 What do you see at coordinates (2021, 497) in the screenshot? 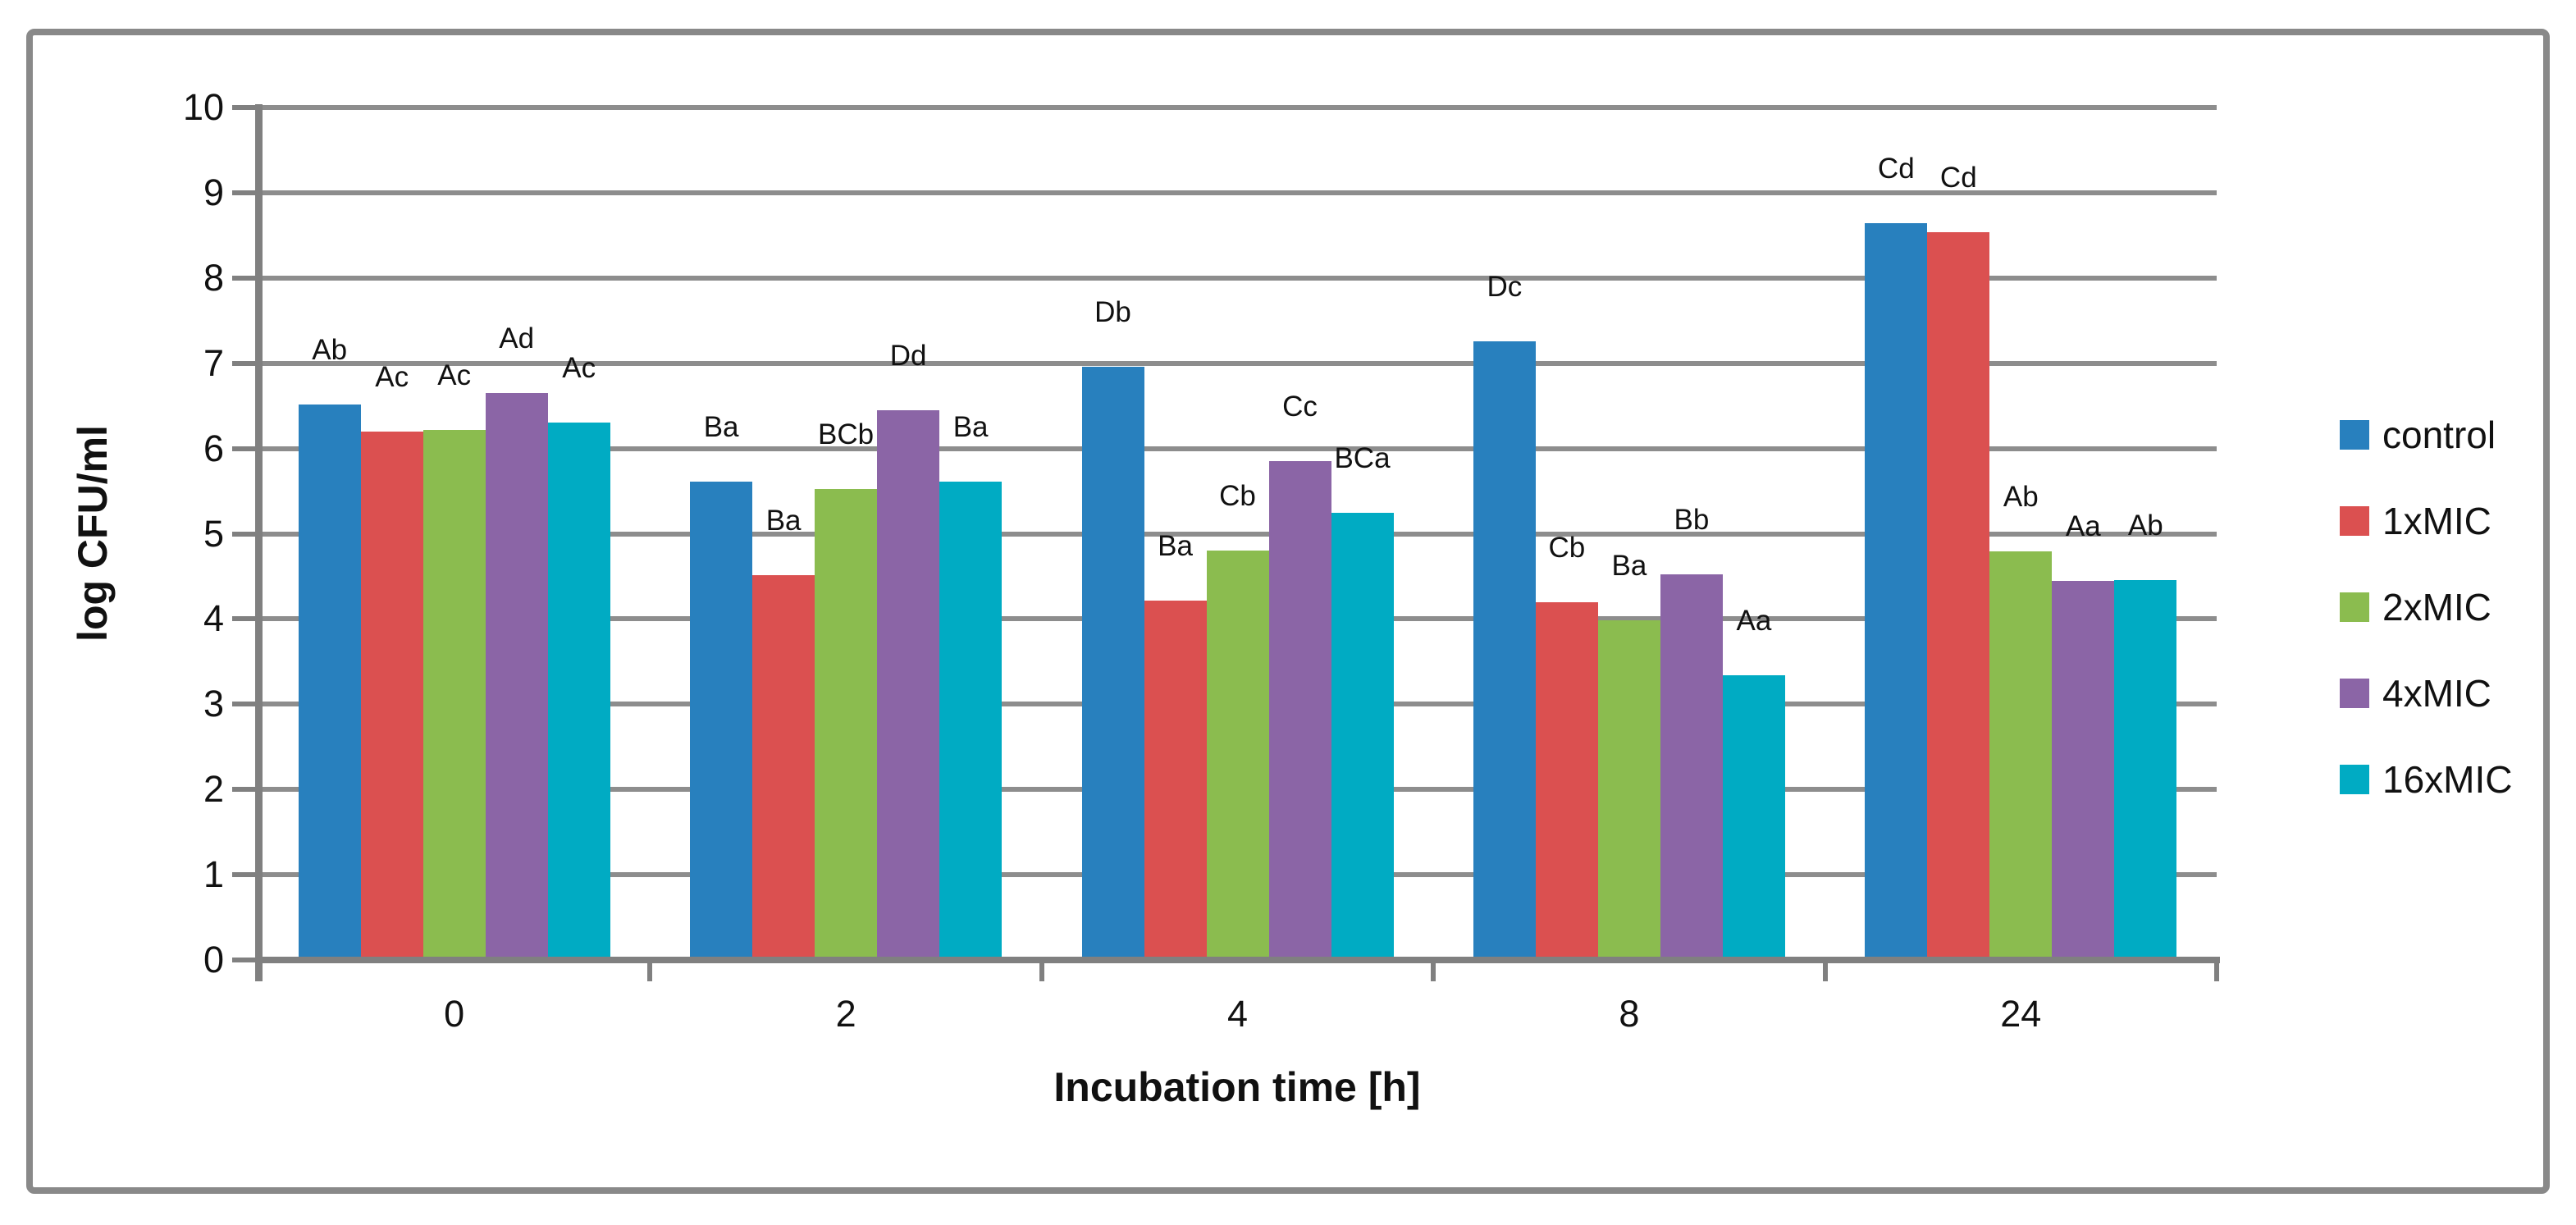
I see `bar-label-2xMIC-24h: Ab` at bounding box center [2021, 497].